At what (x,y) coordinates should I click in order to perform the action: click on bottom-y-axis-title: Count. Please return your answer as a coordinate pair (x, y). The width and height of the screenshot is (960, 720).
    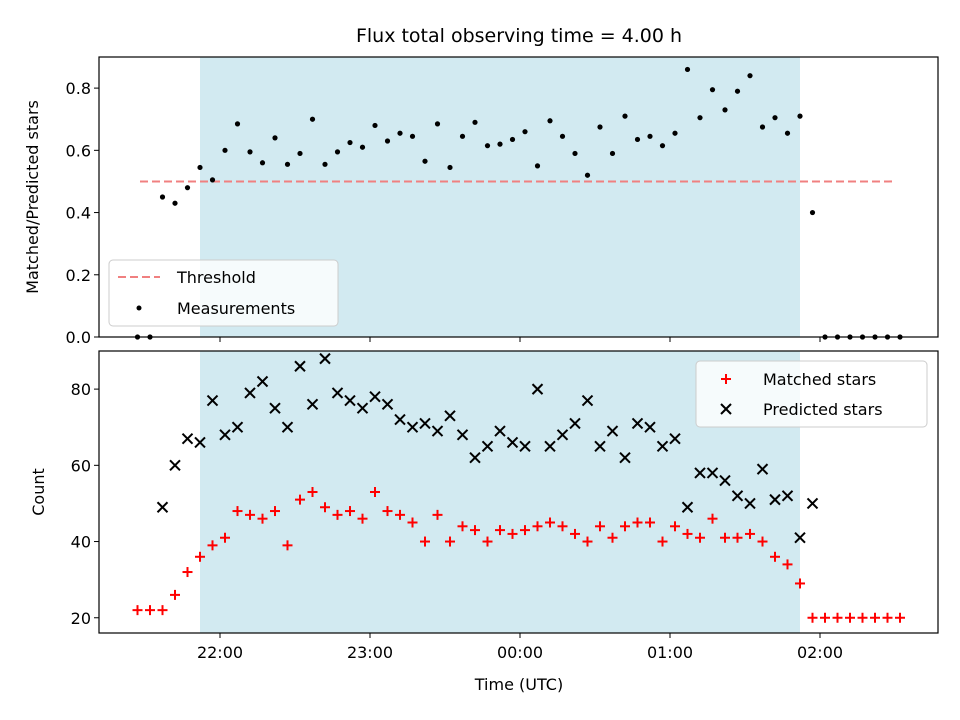
    Looking at the image, I should click on (38, 492).